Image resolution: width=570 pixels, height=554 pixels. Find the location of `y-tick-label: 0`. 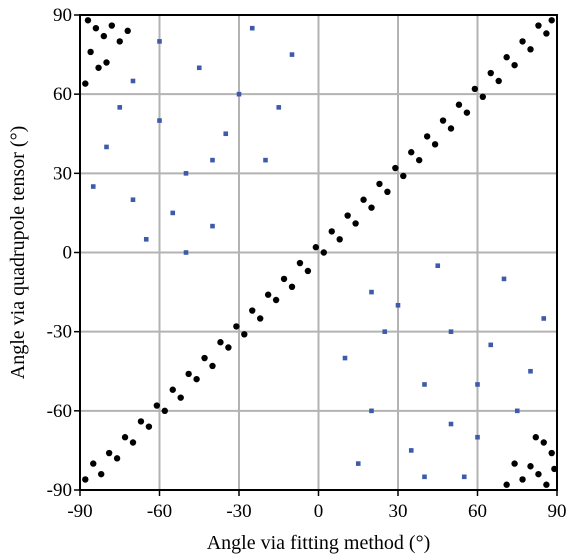

y-tick-label: 0 is located at coordinates (68, 253).